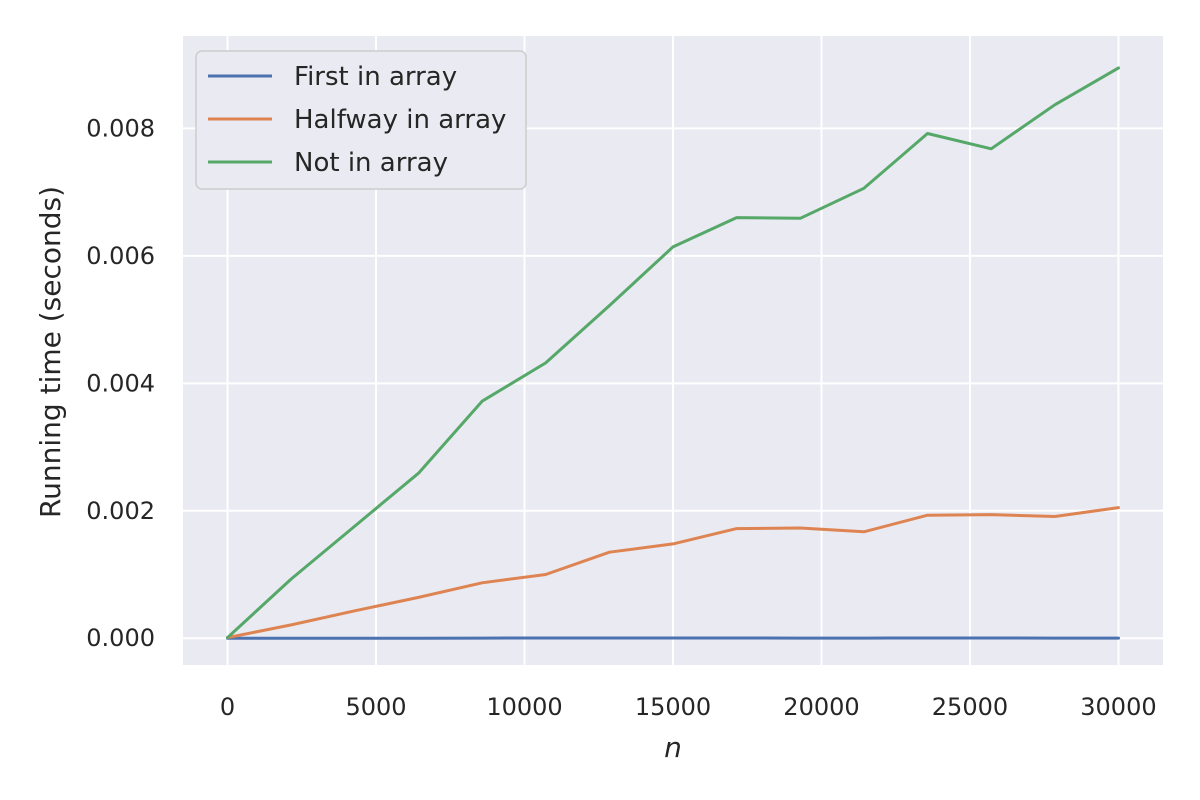 The height and width of the screenshot is (800, 1200). I want to click on x-axis-label: n, so click(673, 747).